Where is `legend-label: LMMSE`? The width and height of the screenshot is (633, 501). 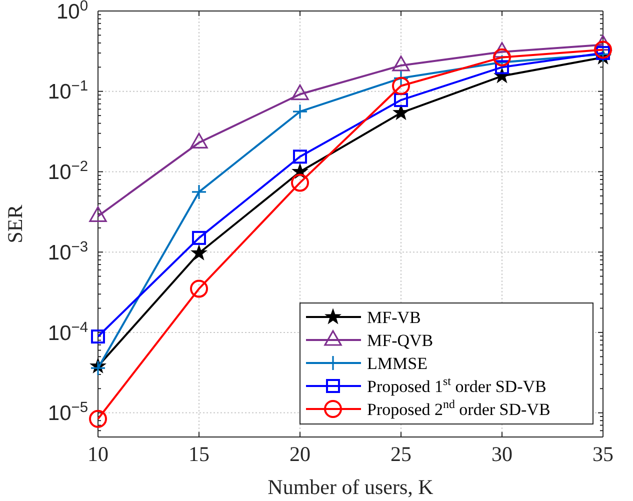 legend-label: LMMSE is located at coordinates (397, 363).